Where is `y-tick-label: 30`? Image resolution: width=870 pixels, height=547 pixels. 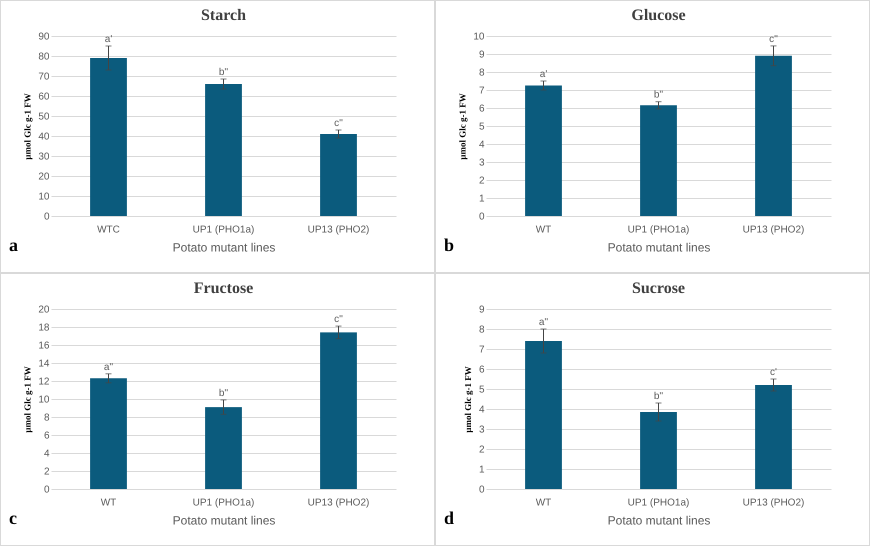 y-tick-label: 30 is located at coordinates (44, 157).